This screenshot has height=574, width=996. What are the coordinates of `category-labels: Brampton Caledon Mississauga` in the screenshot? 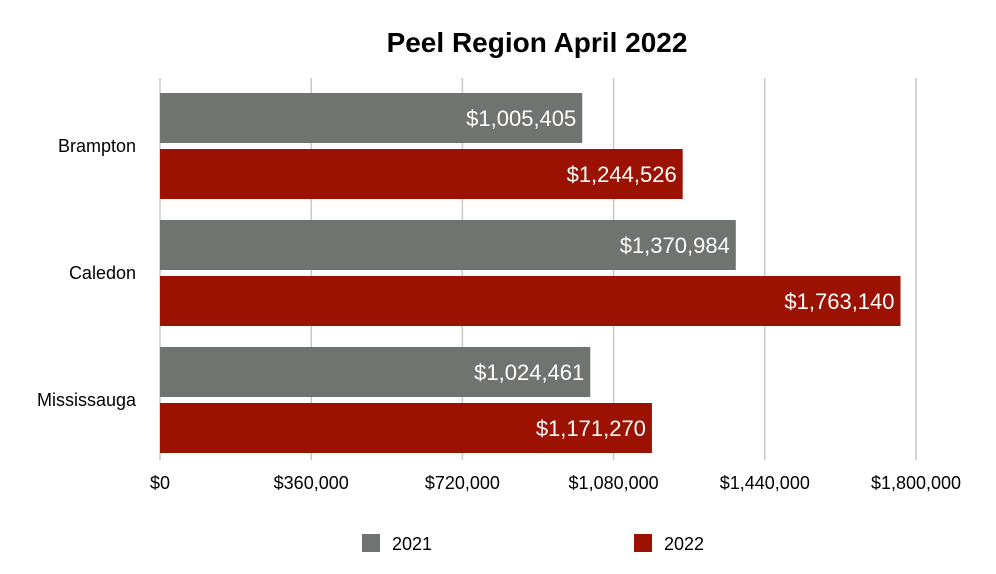 It's located at (87, 273).